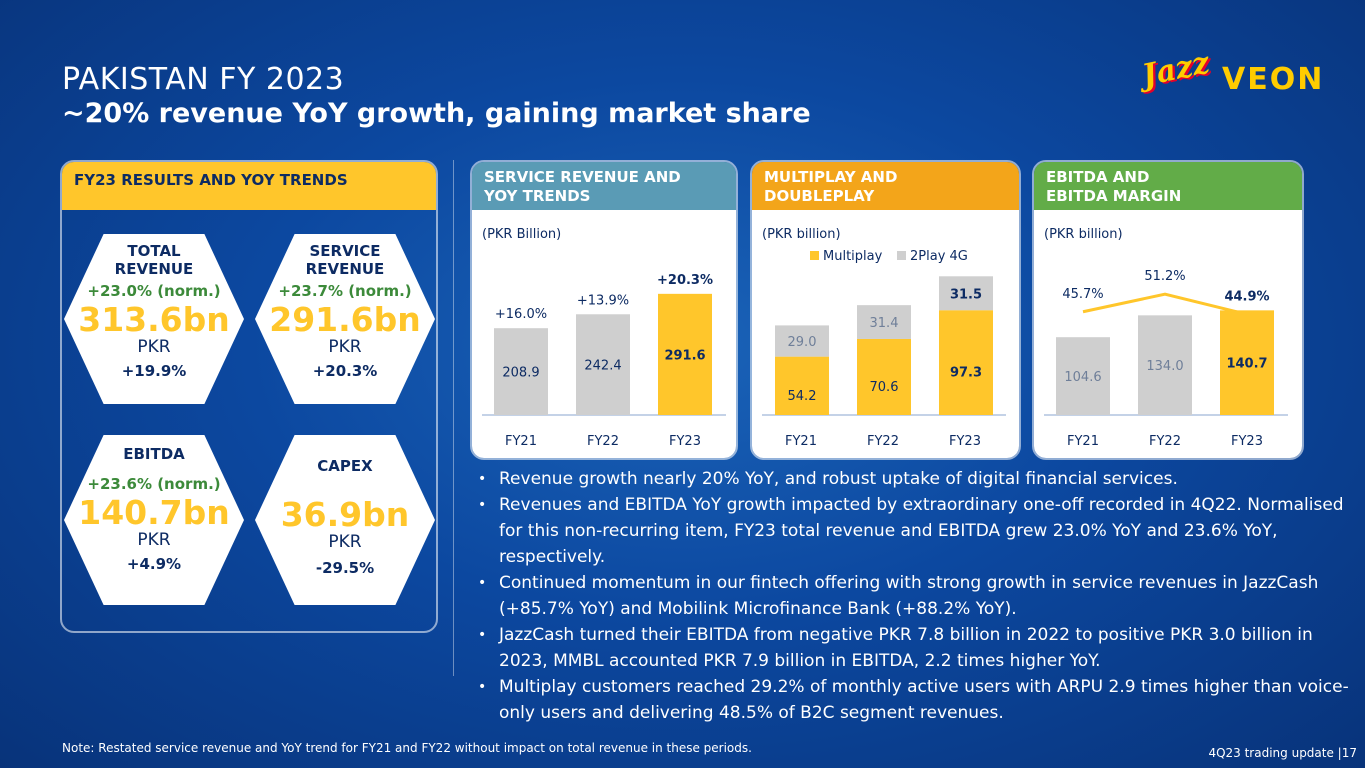 This screenshot has width=1365, height=768. What do you see at coordinates (345, 371) in the screenshot?
I see `card-yoy: +20.3%` at bounding box center [345, 371].